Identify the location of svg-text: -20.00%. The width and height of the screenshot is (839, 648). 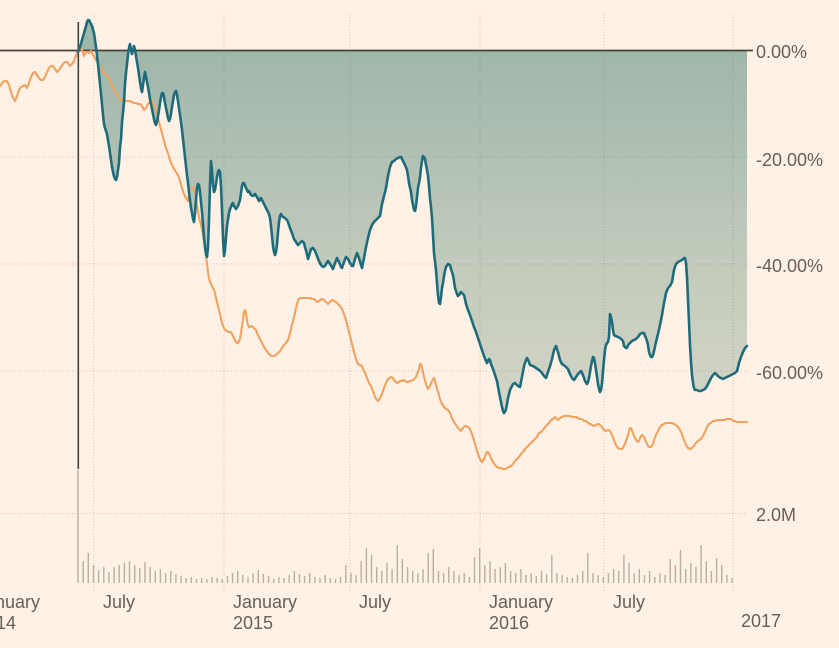
(789, 160).